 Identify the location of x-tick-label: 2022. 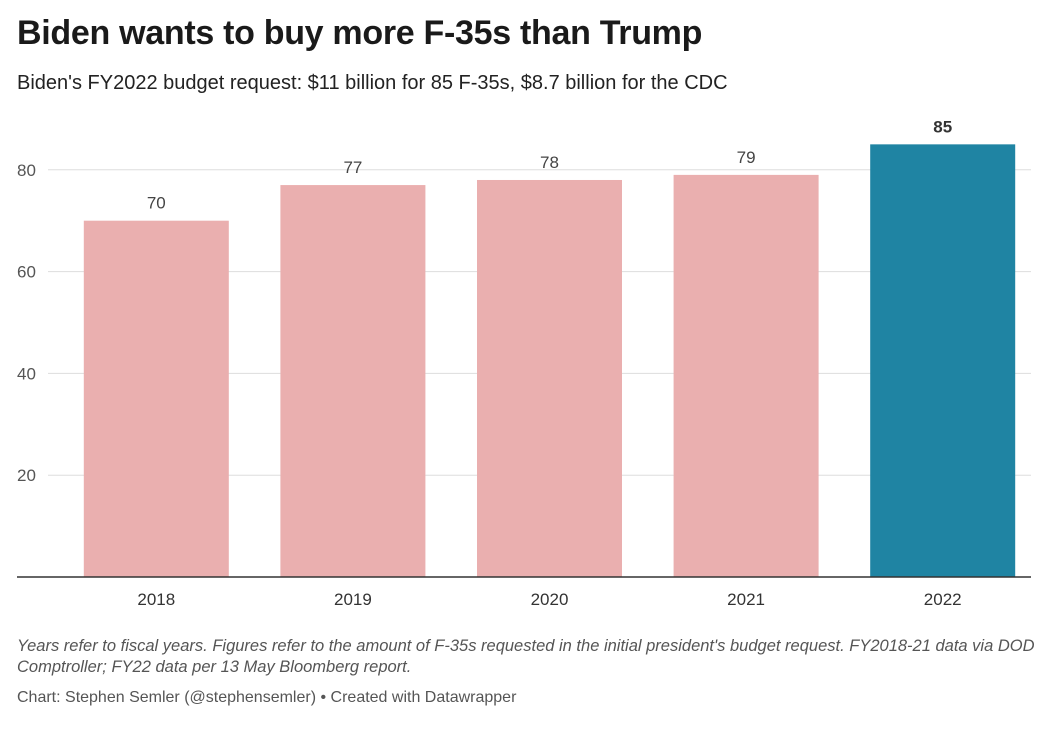
(943, 599).